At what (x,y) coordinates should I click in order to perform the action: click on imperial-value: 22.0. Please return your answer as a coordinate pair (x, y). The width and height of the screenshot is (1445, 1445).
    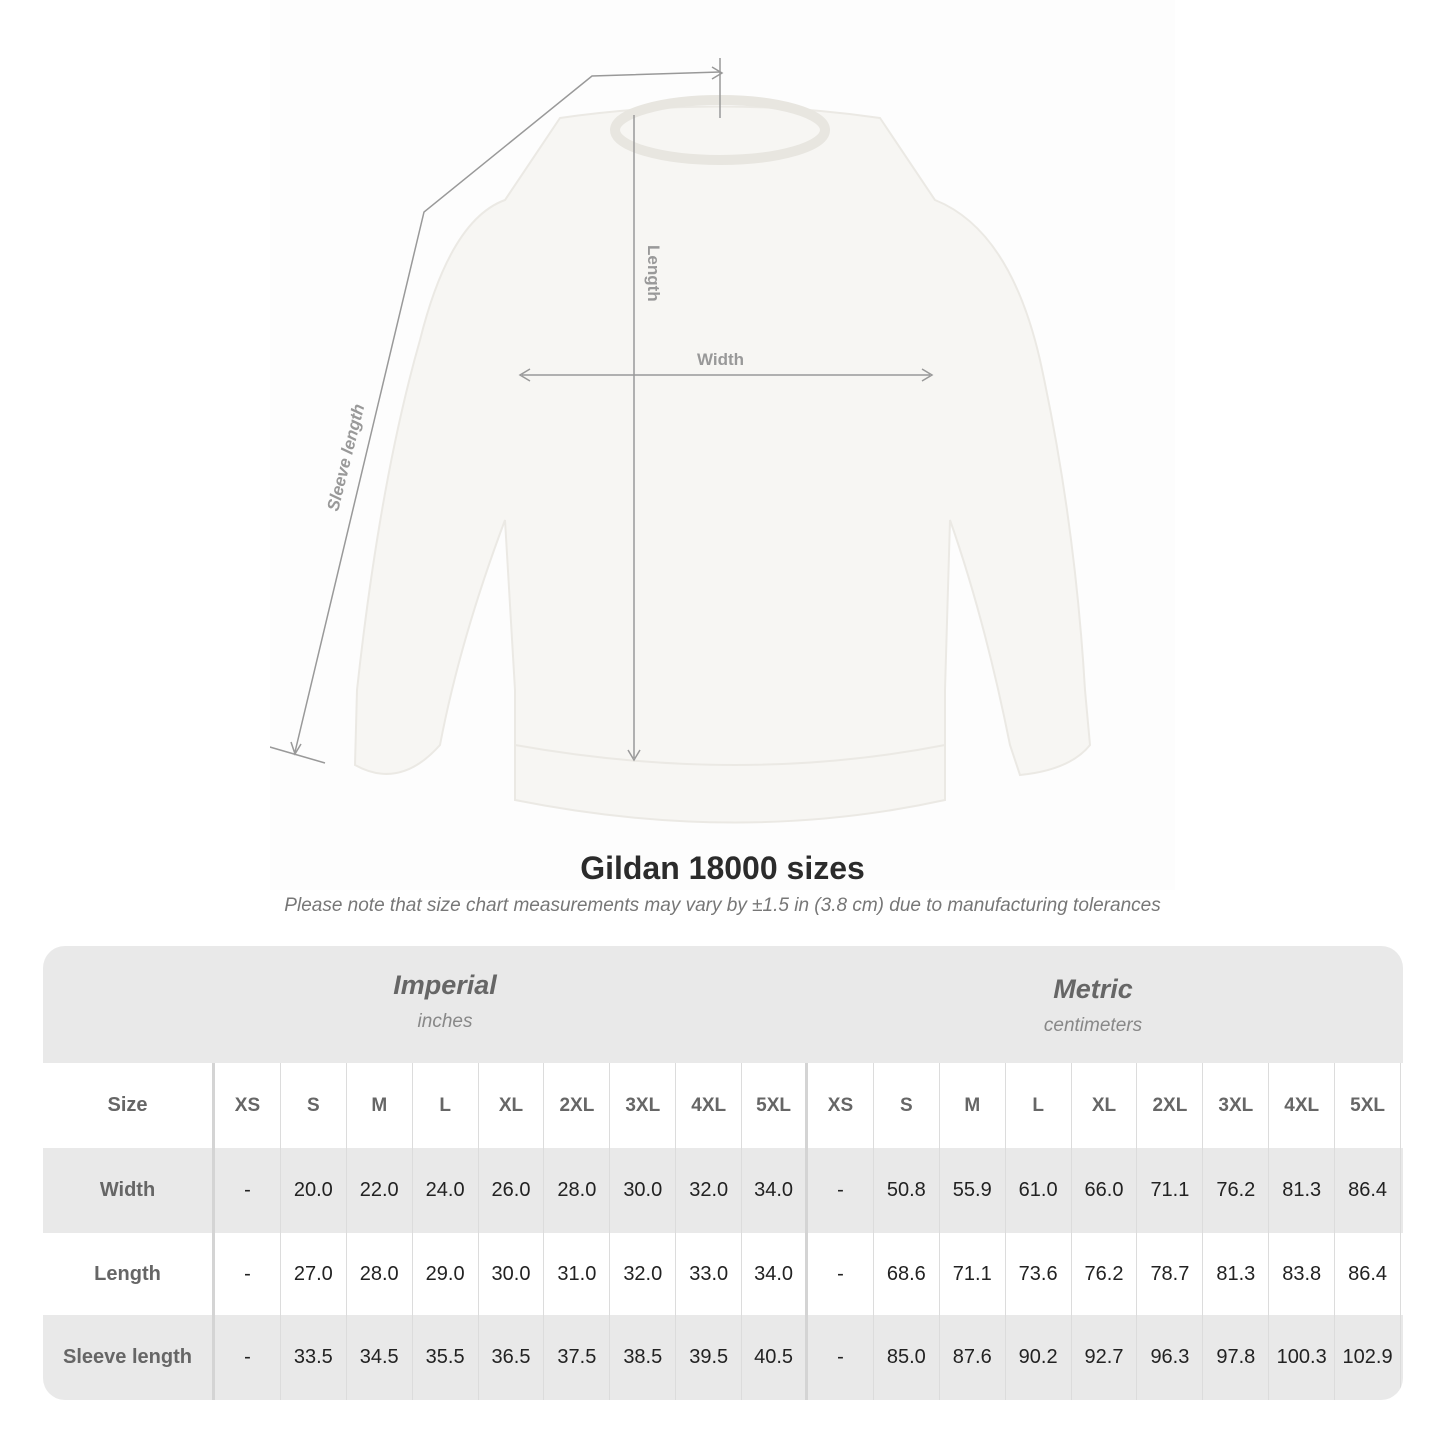
    Looking at the image, I should click on (380, 1190).